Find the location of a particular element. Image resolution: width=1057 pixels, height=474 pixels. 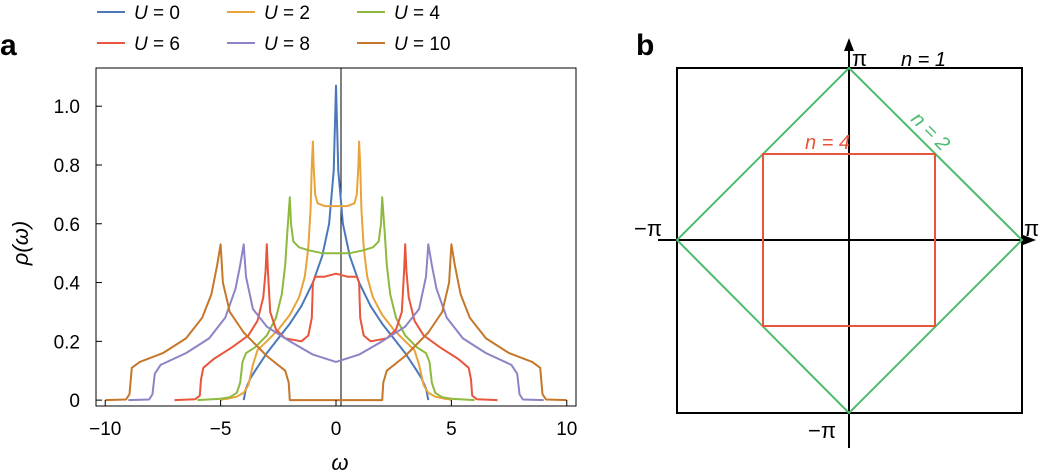

contour-n1-label: n = 1 is located at coordinates (923, 60).